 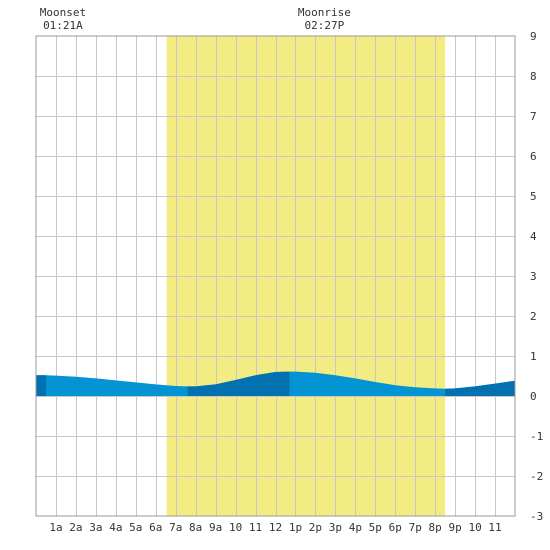 What do you see at coordinates (536, 436) in the screenshot?
I see `y-tick-label: -1` at bounding box center [536, 436].